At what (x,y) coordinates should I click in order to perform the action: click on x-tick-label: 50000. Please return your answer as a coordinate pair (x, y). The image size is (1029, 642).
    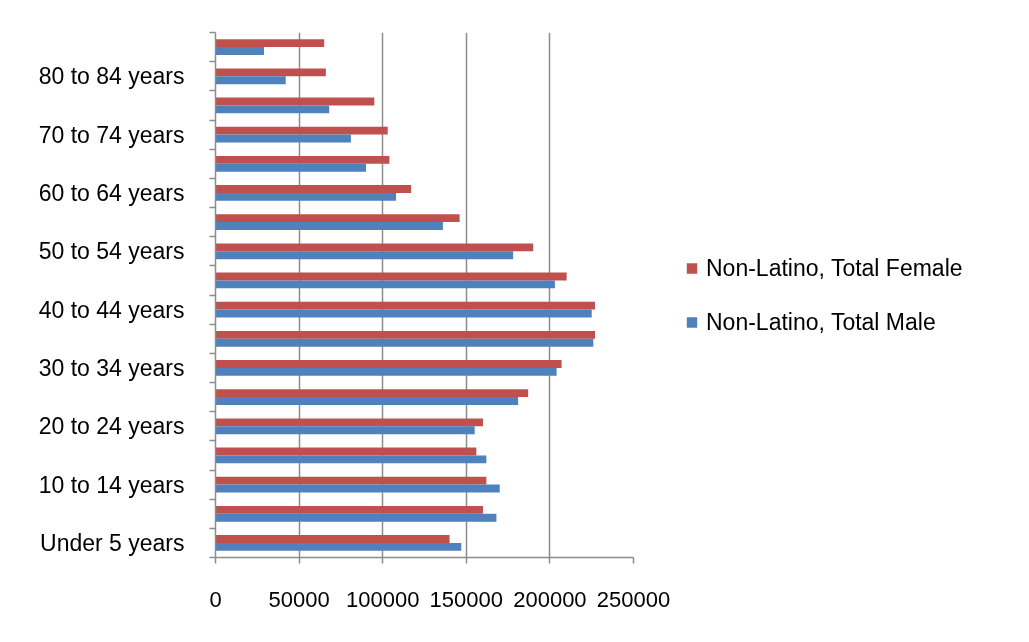
    Looking at the image, I should click on (299, 599).